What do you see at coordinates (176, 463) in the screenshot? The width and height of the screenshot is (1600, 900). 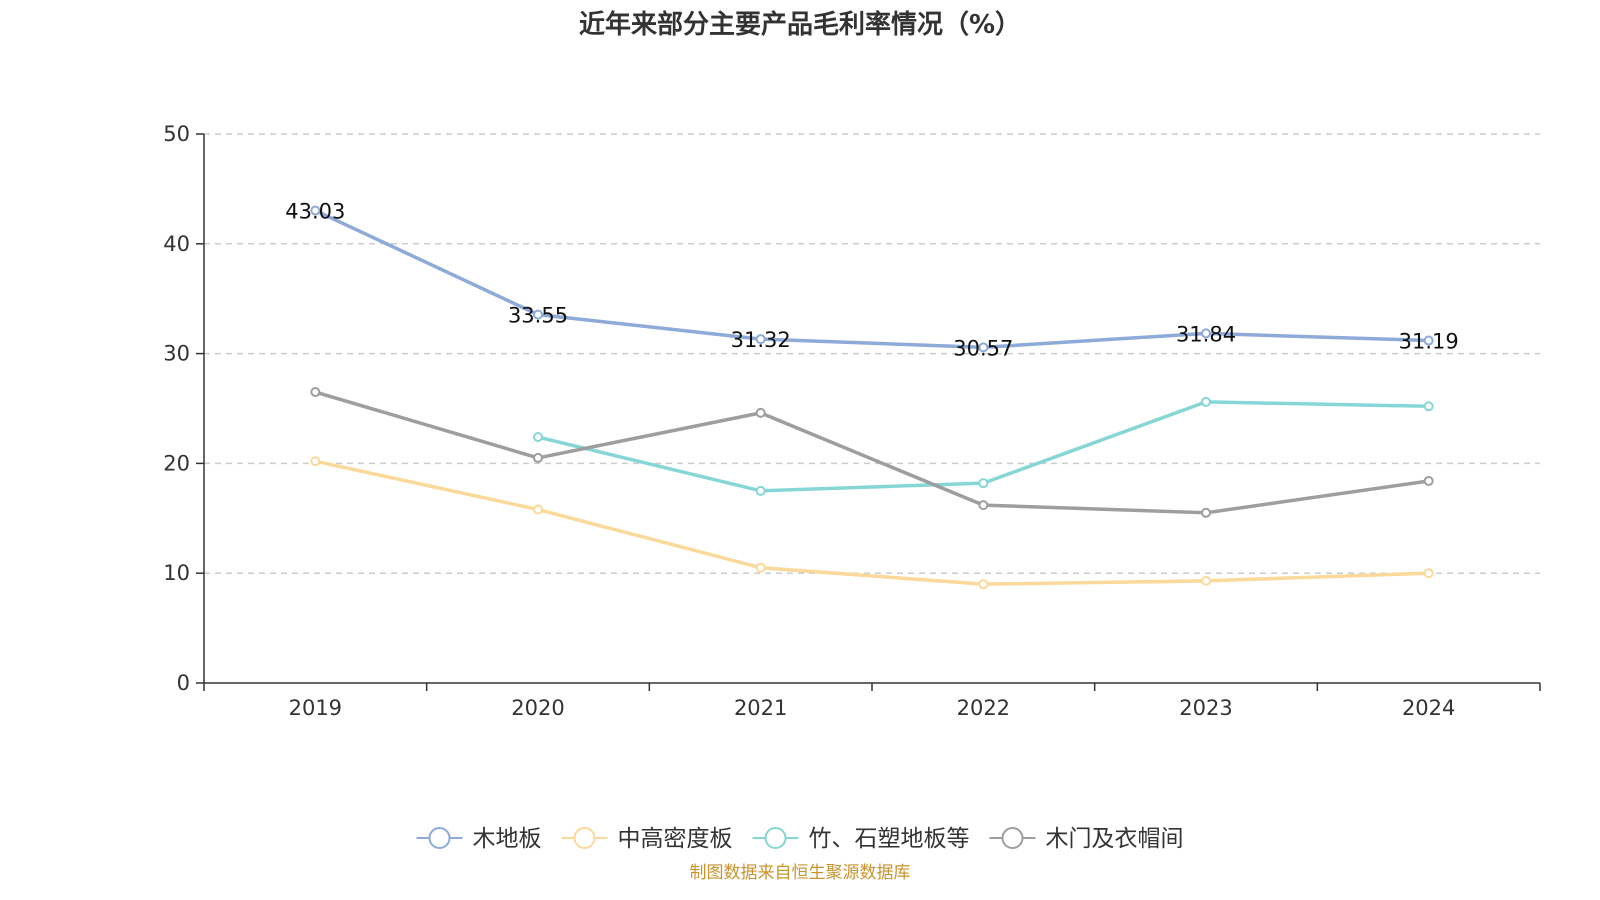 I see `y-tick-label: 20` at bounding box center [176, 463].